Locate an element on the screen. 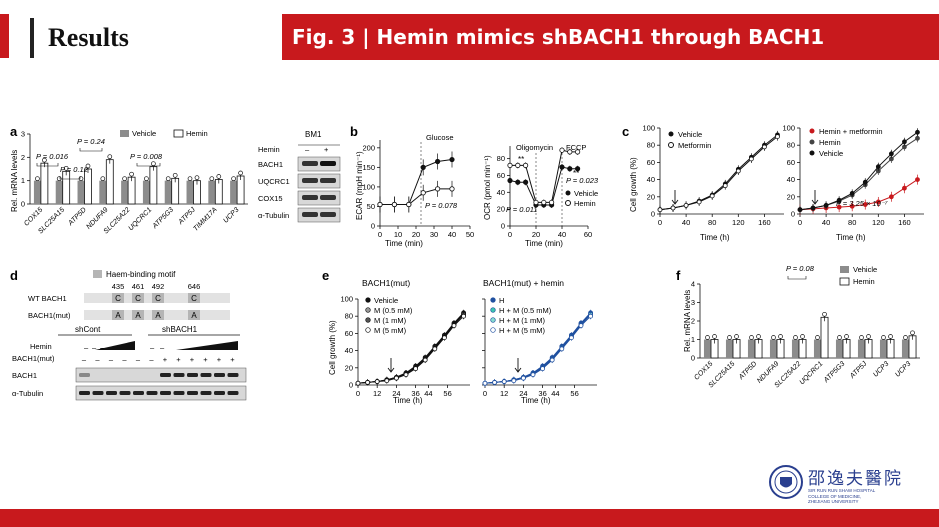 This screenshot has height=527, width=939. e-left-legend-text: M (1 mM) is located at coordinates (390, 320).